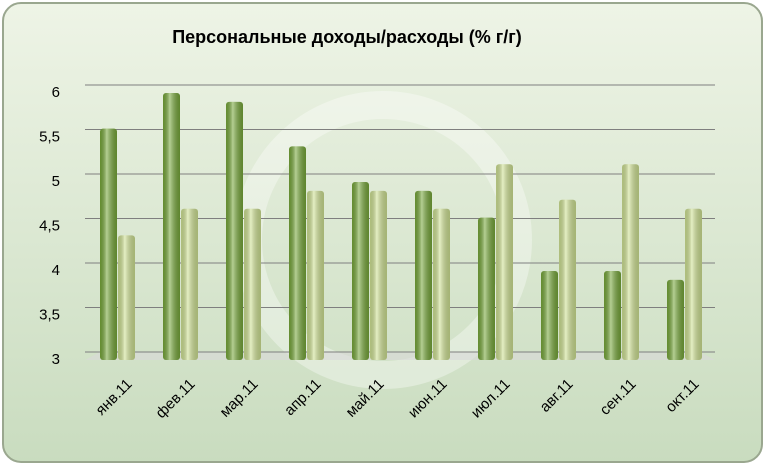 This screenshot has width=767, height=467. I want to click on y-tick-label: 4,5, so click(49, 225).